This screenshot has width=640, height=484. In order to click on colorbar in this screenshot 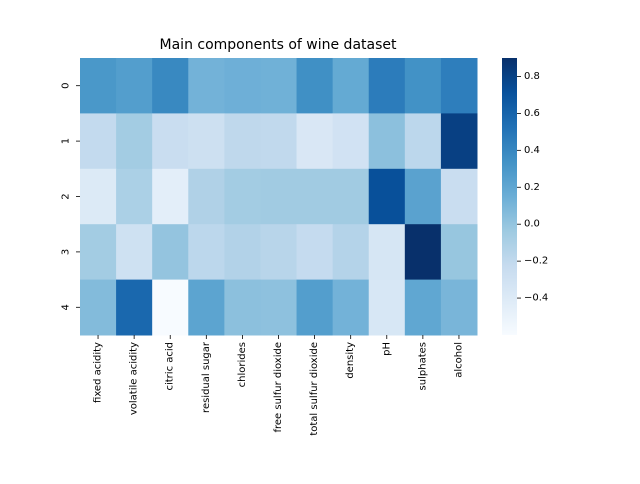, I will do `click(509, 196)`.